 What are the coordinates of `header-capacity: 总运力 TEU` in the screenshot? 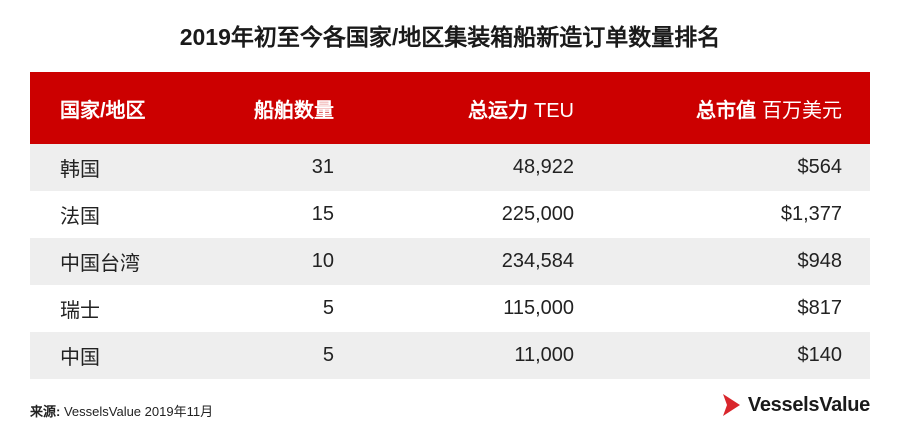 It's located at (521, 110).